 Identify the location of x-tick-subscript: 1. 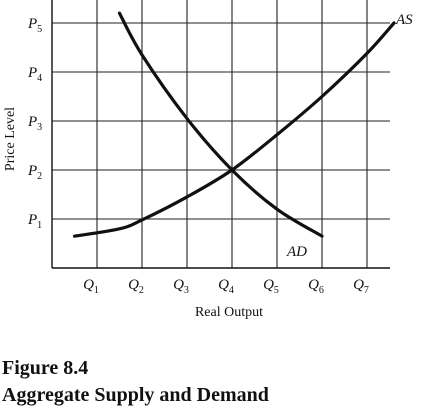
(96, 290).